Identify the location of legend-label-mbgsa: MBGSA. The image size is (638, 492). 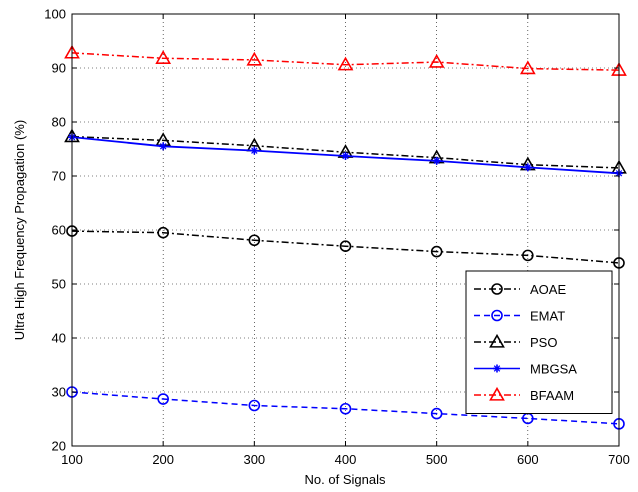
(553, 369).